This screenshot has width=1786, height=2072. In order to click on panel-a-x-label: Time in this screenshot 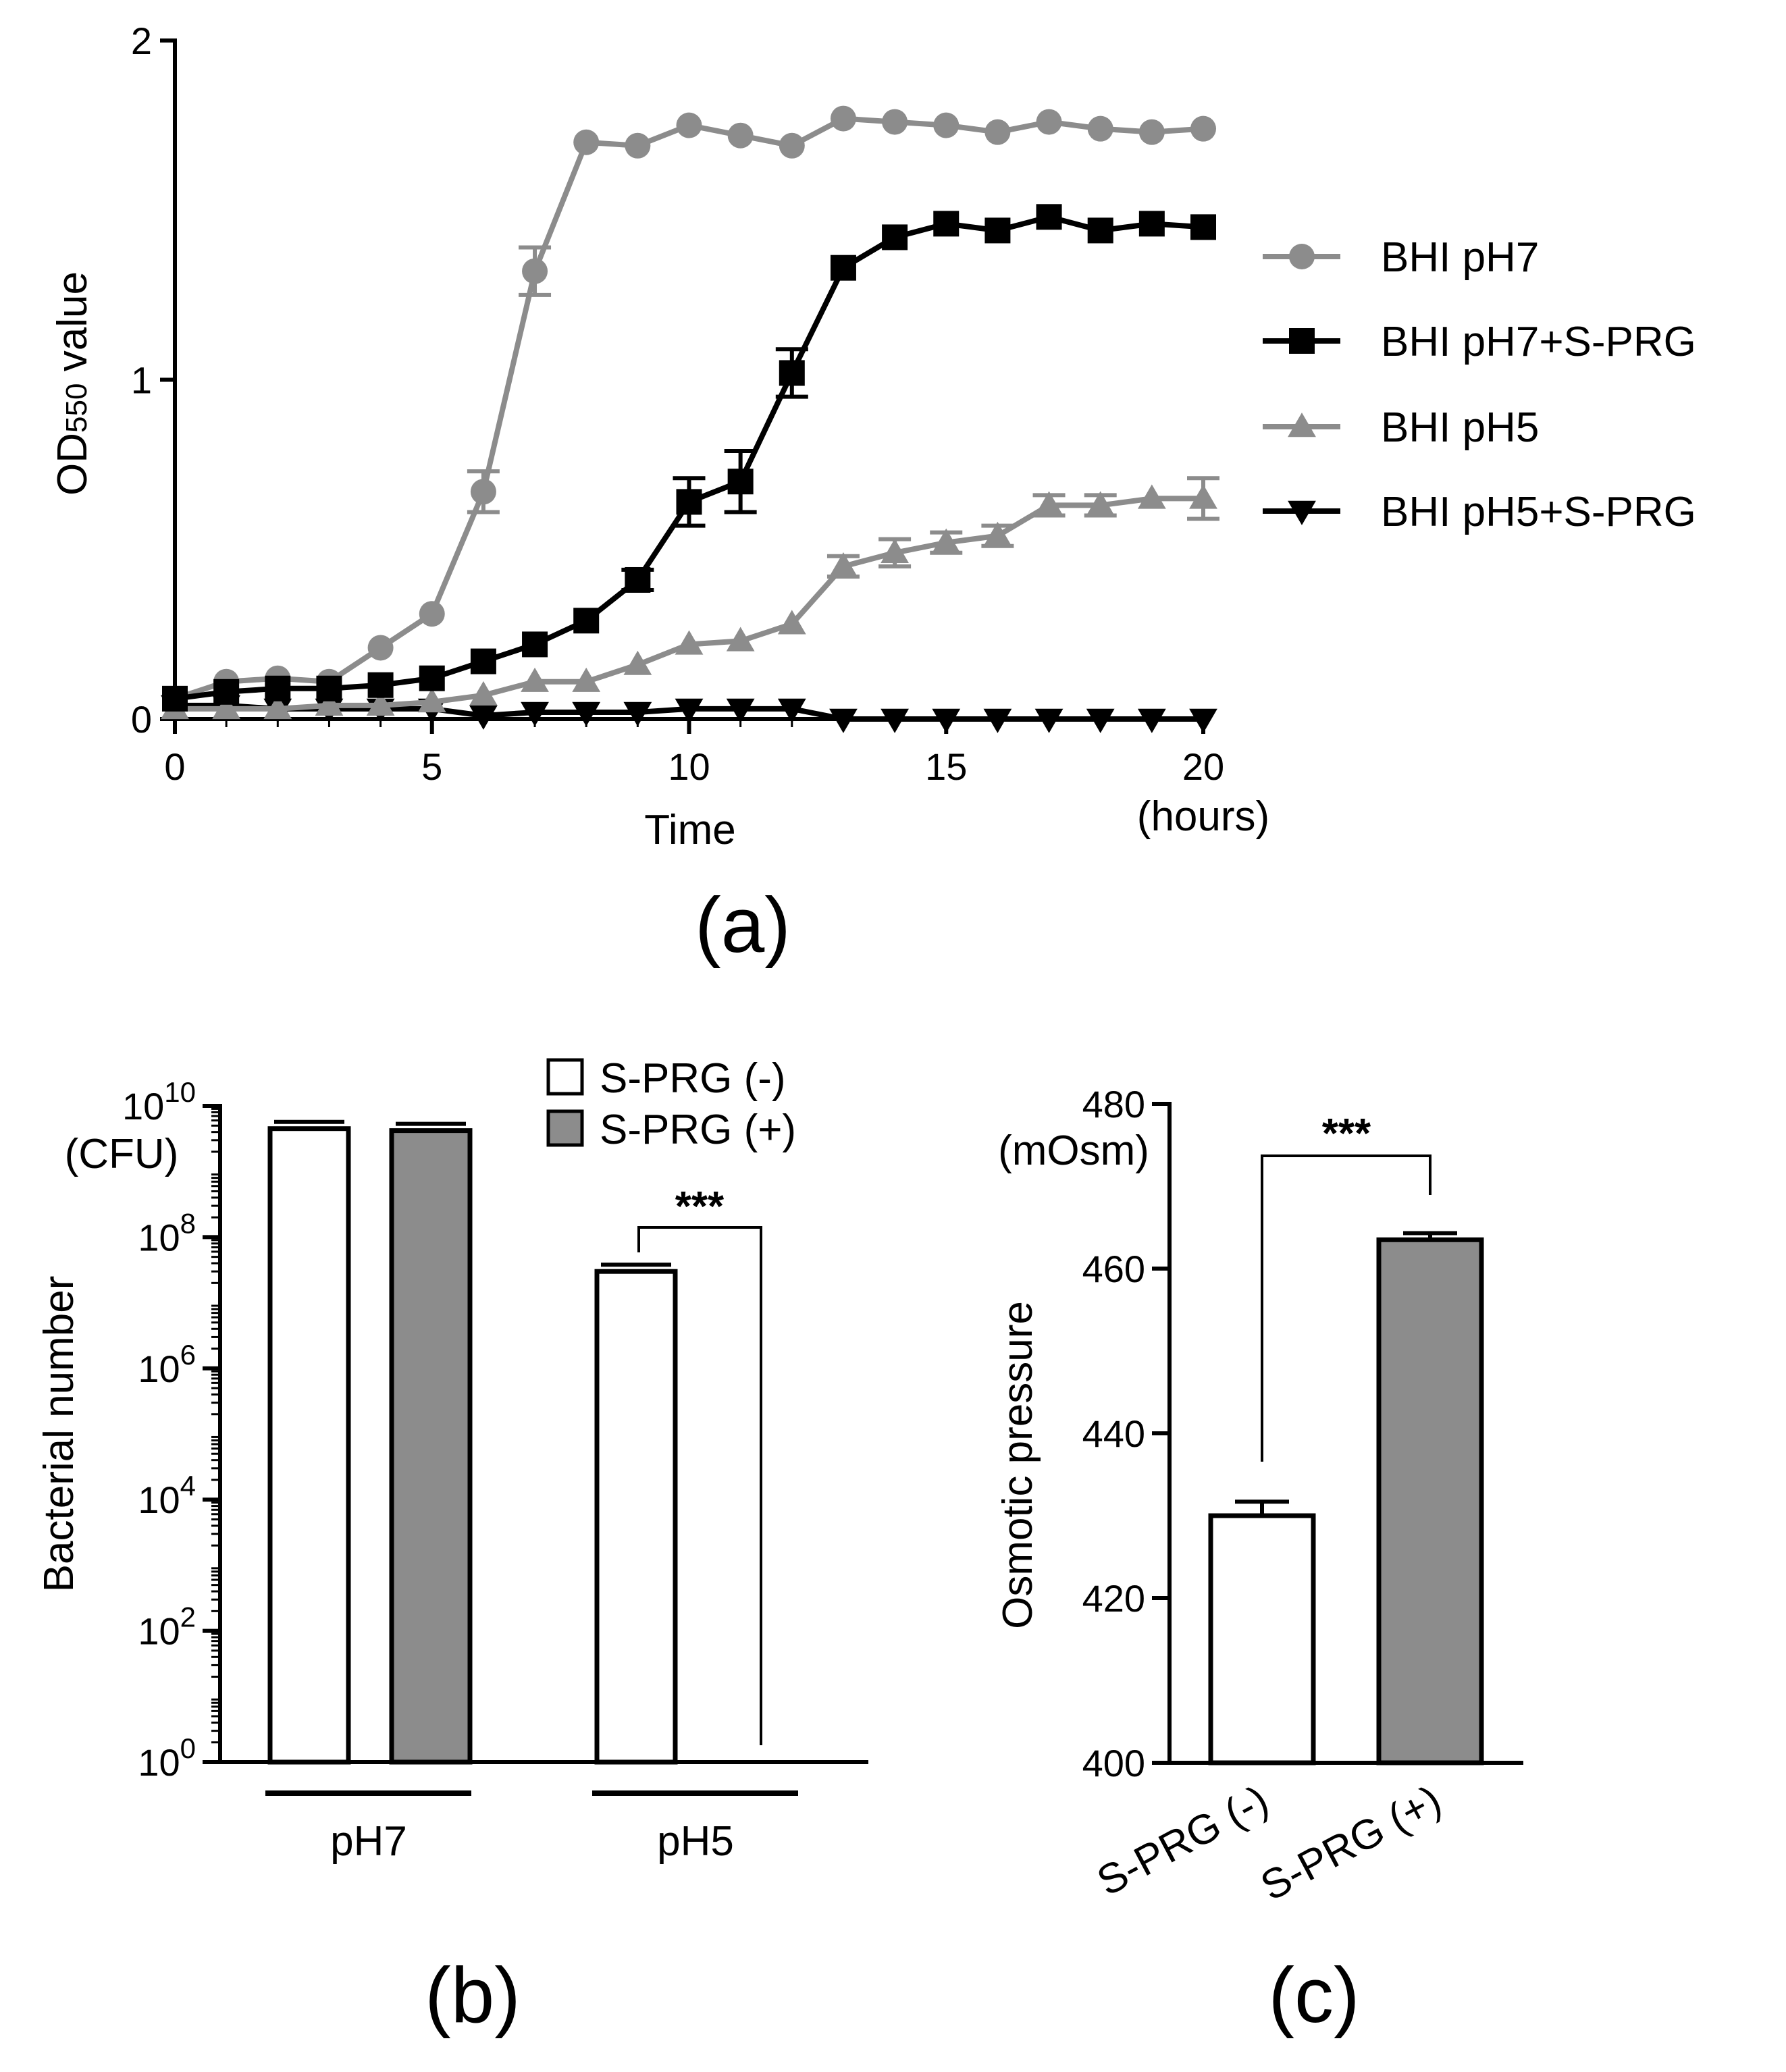, I will do `click(689, 830)`.